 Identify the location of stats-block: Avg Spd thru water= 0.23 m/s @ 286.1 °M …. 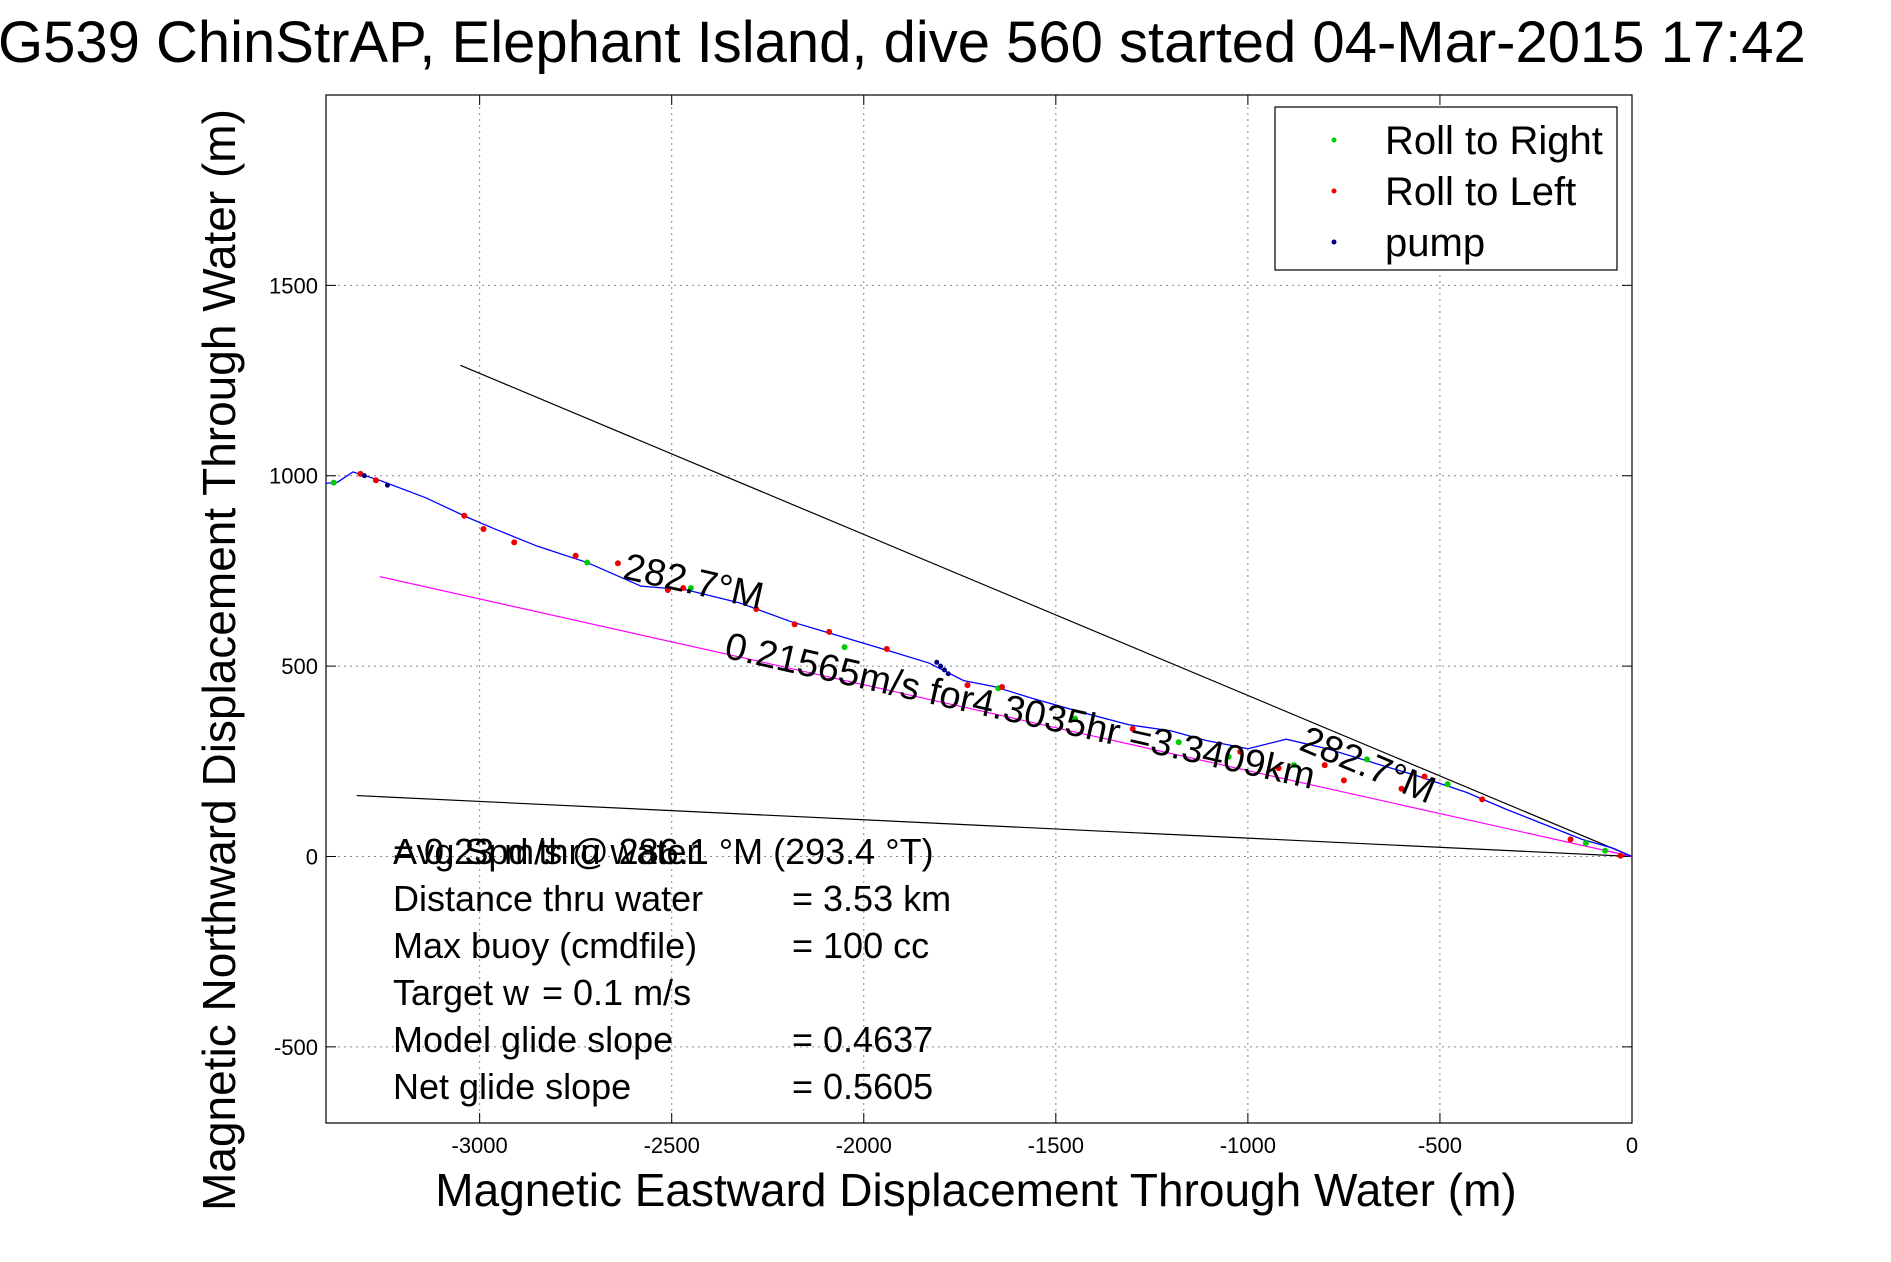
(672, 969).